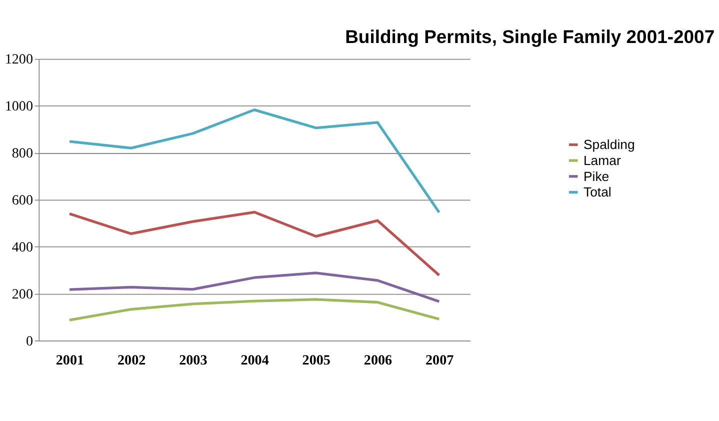 The image size is (719, 421). I want to click on legend-label: Spalding, so click(609, 144).